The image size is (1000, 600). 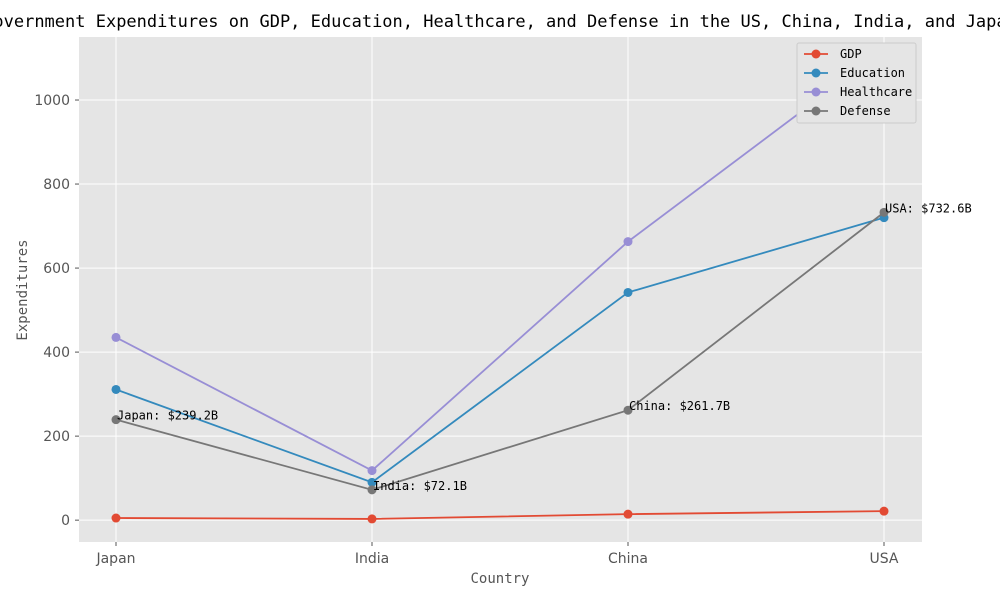 I want to click on annotation-label: Japan: $239.2B, so click(x=167, y=416).